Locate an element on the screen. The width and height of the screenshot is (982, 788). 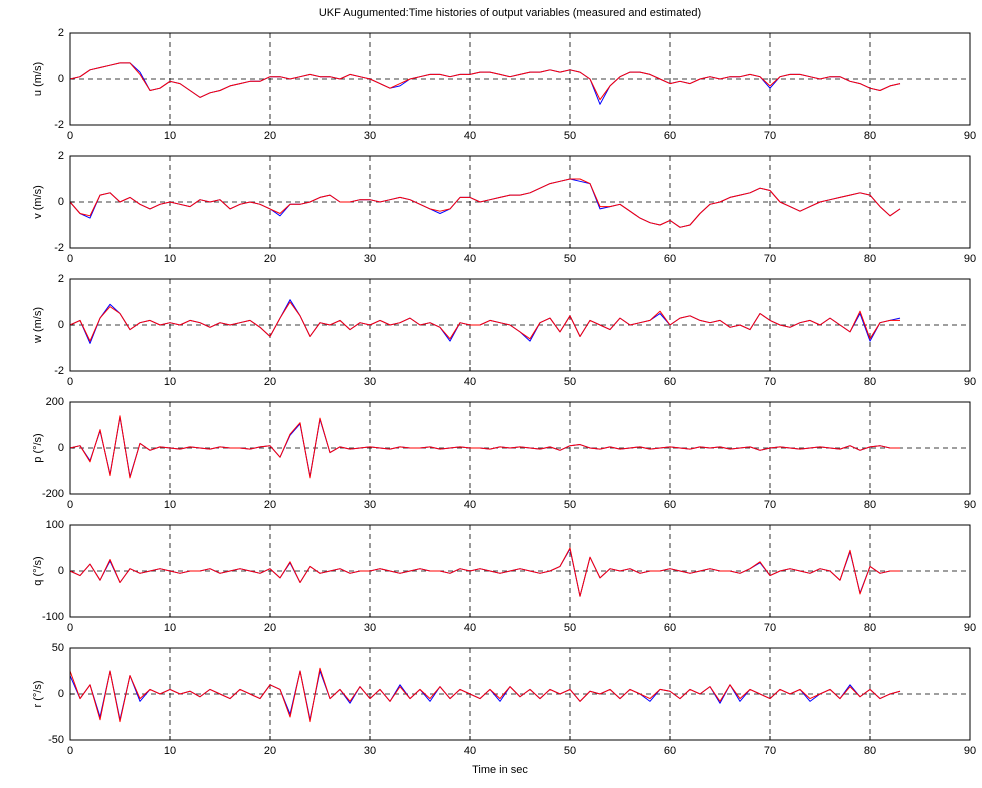
y-axis-label: p (°/s) is located at coordinates (38, 447).